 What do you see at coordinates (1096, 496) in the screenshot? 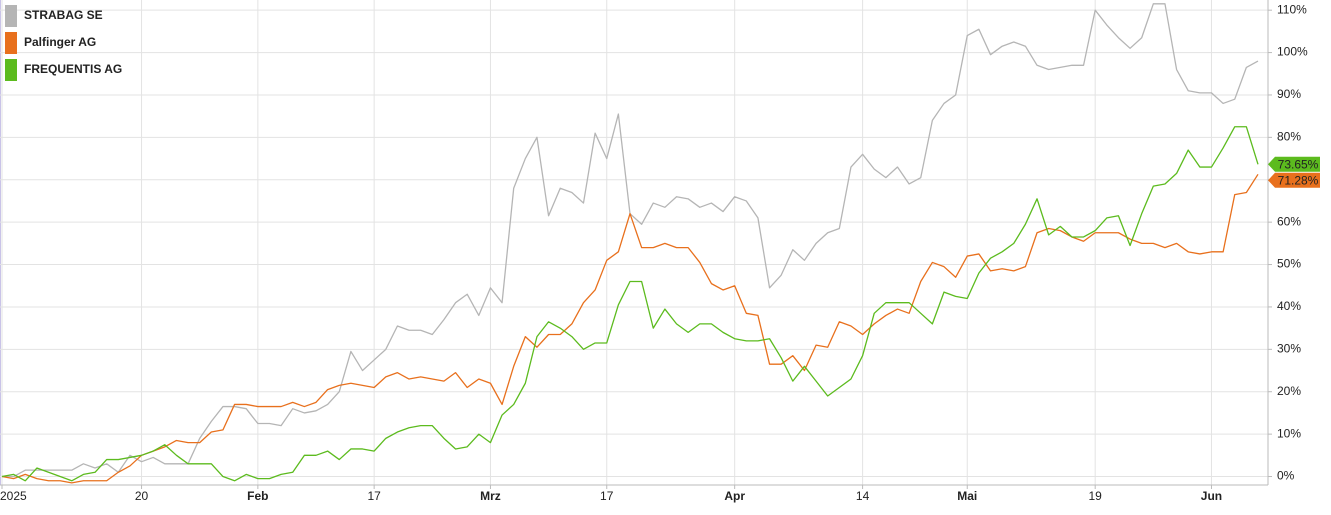
I see `x-tick-label: 19` at bounding box center [1096, 496].